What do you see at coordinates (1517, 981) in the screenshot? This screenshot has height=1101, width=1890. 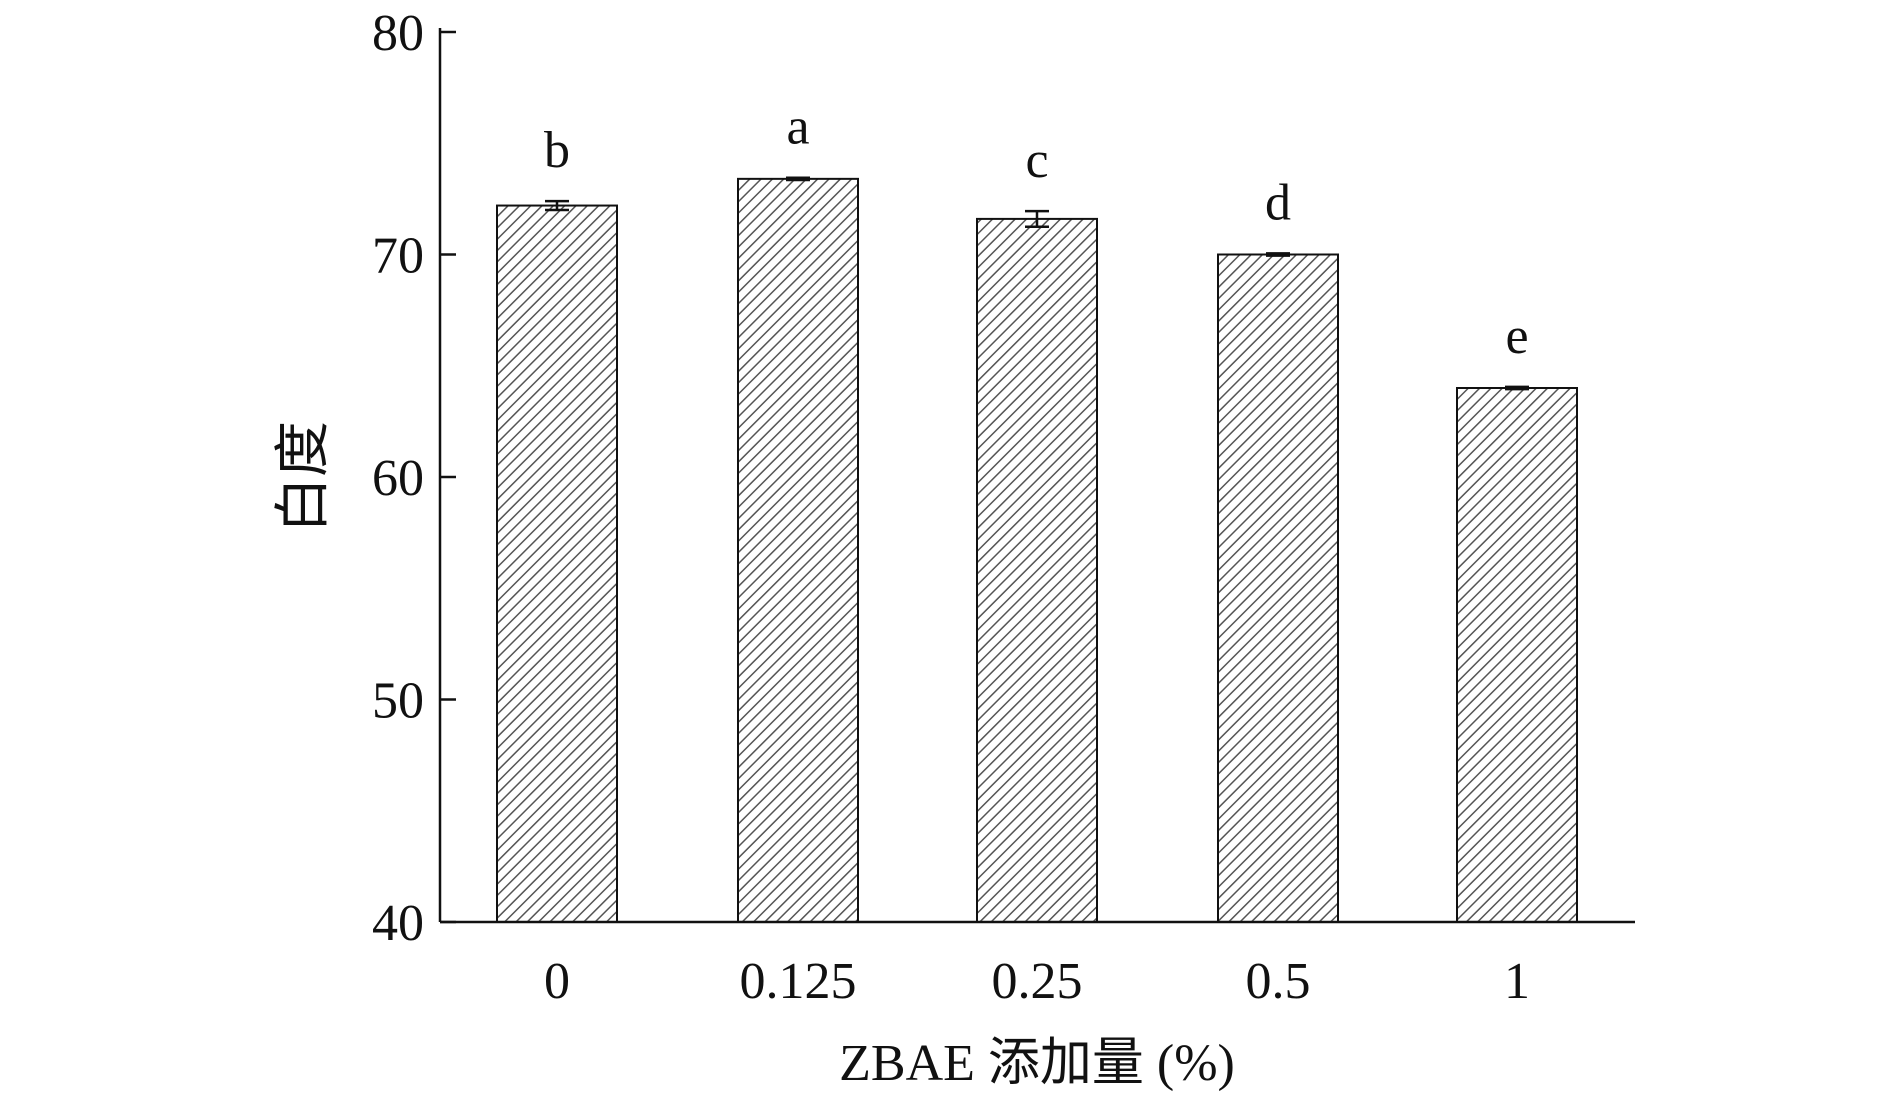 I see `x-tick-label: 1` at bounding box center [1517, 981].